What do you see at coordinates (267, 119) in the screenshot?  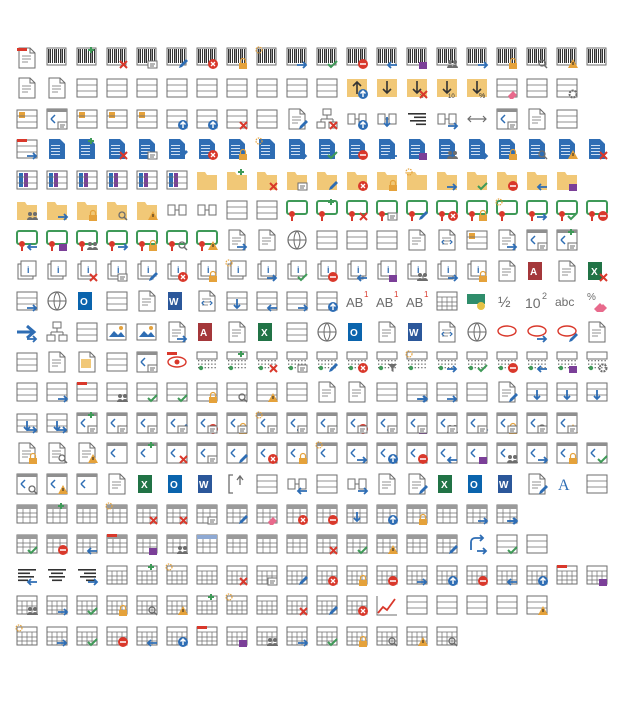 I see `grid-tree-icon` at bounding box center [267, 119].